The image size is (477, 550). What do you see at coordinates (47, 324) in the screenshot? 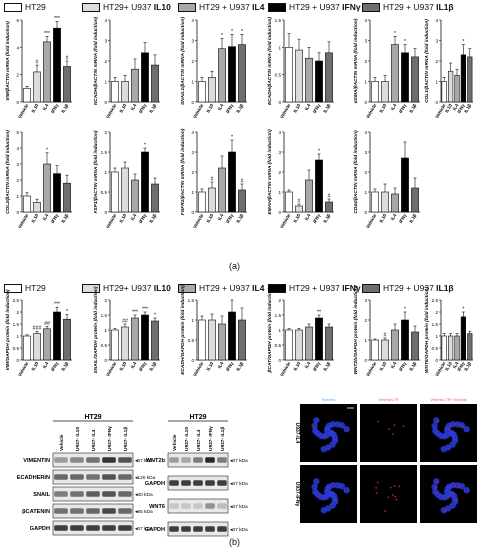
I see `significance-label: ##` at bounding box center [47, 324].